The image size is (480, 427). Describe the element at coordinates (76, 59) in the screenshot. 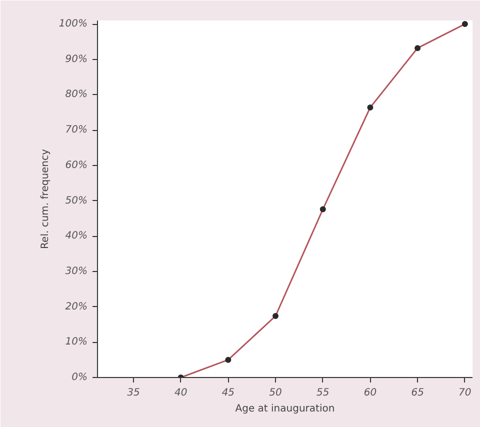

I see `y-tick-label: 90%` at that location.